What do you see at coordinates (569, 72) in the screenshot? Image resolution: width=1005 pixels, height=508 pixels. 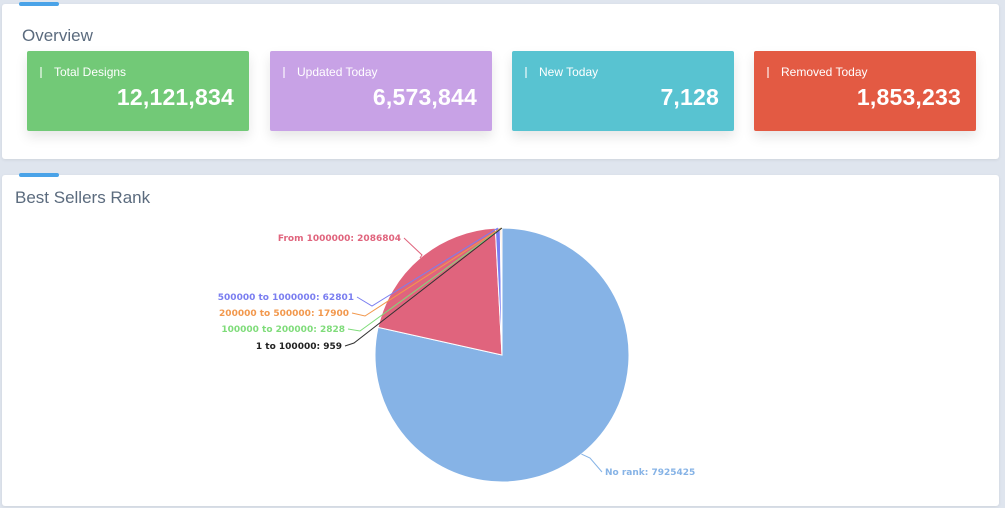 I see `stat-label: New Today` at bounding box center [569, 72].